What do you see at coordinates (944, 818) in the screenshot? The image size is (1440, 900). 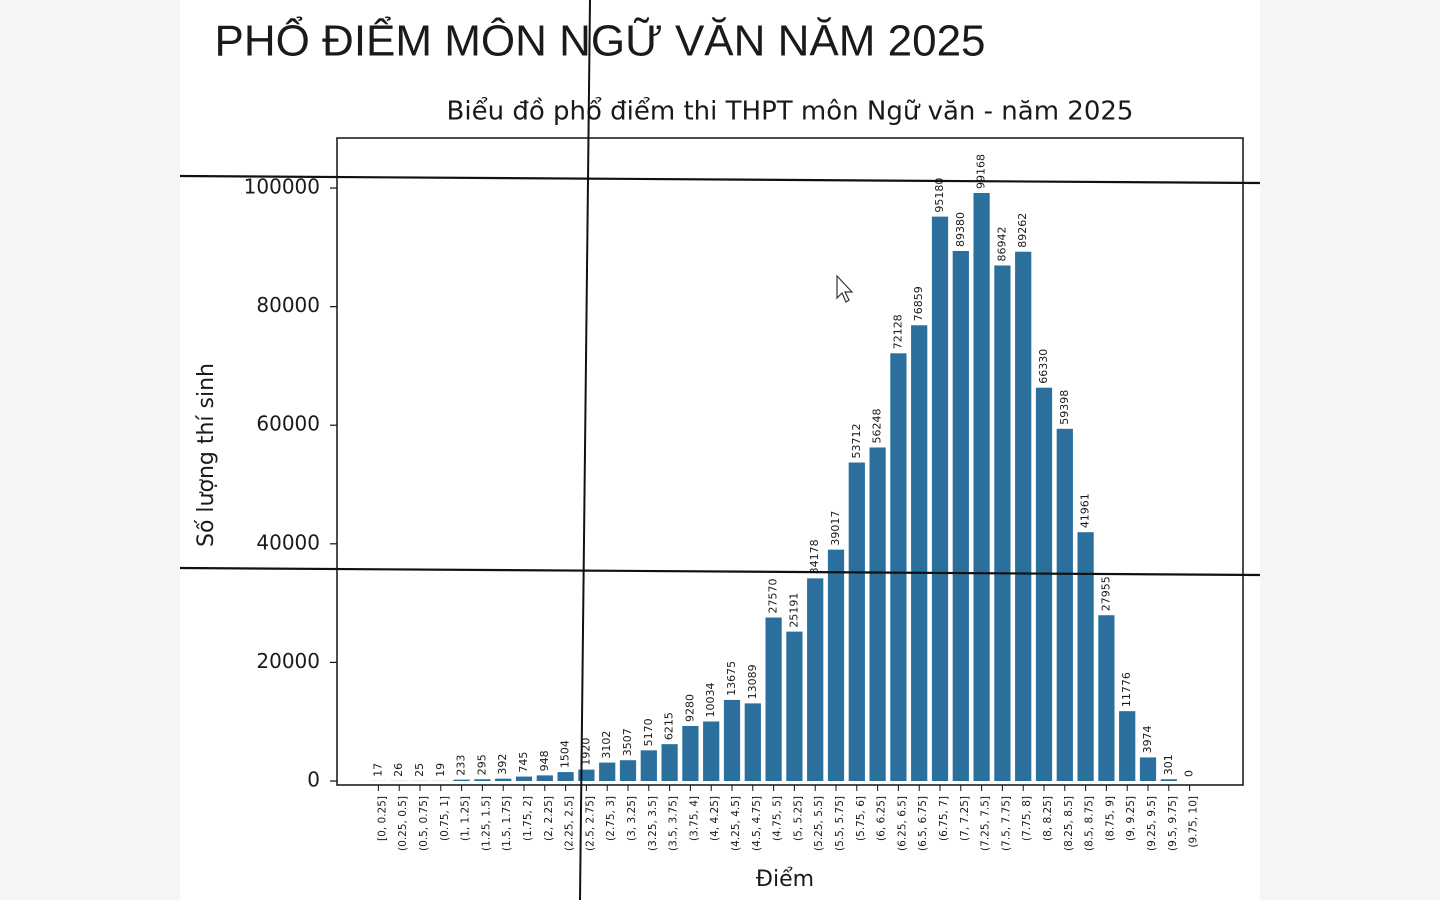 I see `x-tick-label: (6.75, 7]` at bounding box center [944, 818].